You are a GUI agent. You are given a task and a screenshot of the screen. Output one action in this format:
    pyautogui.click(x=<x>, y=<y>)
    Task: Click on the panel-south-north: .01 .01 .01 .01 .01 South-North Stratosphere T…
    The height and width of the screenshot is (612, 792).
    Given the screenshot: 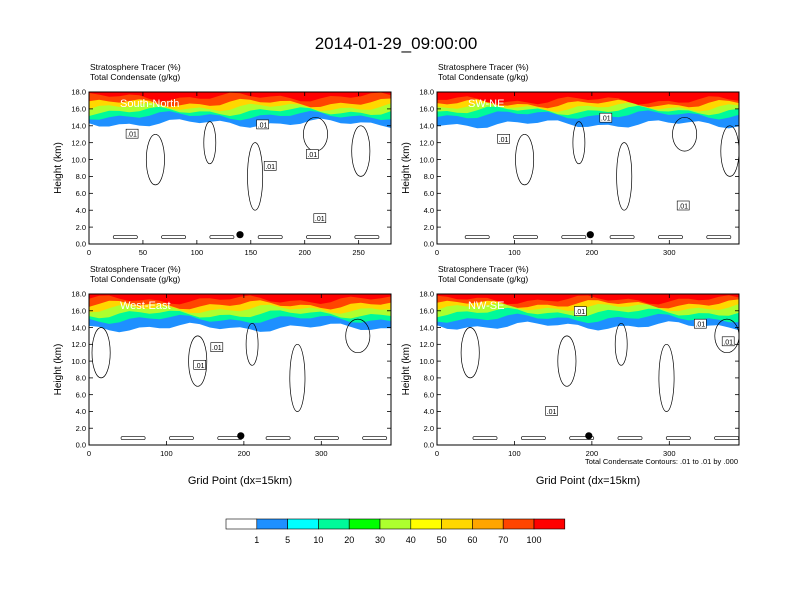 What is the action you would take?
    pyautogui.click(x=222, y=159)
    